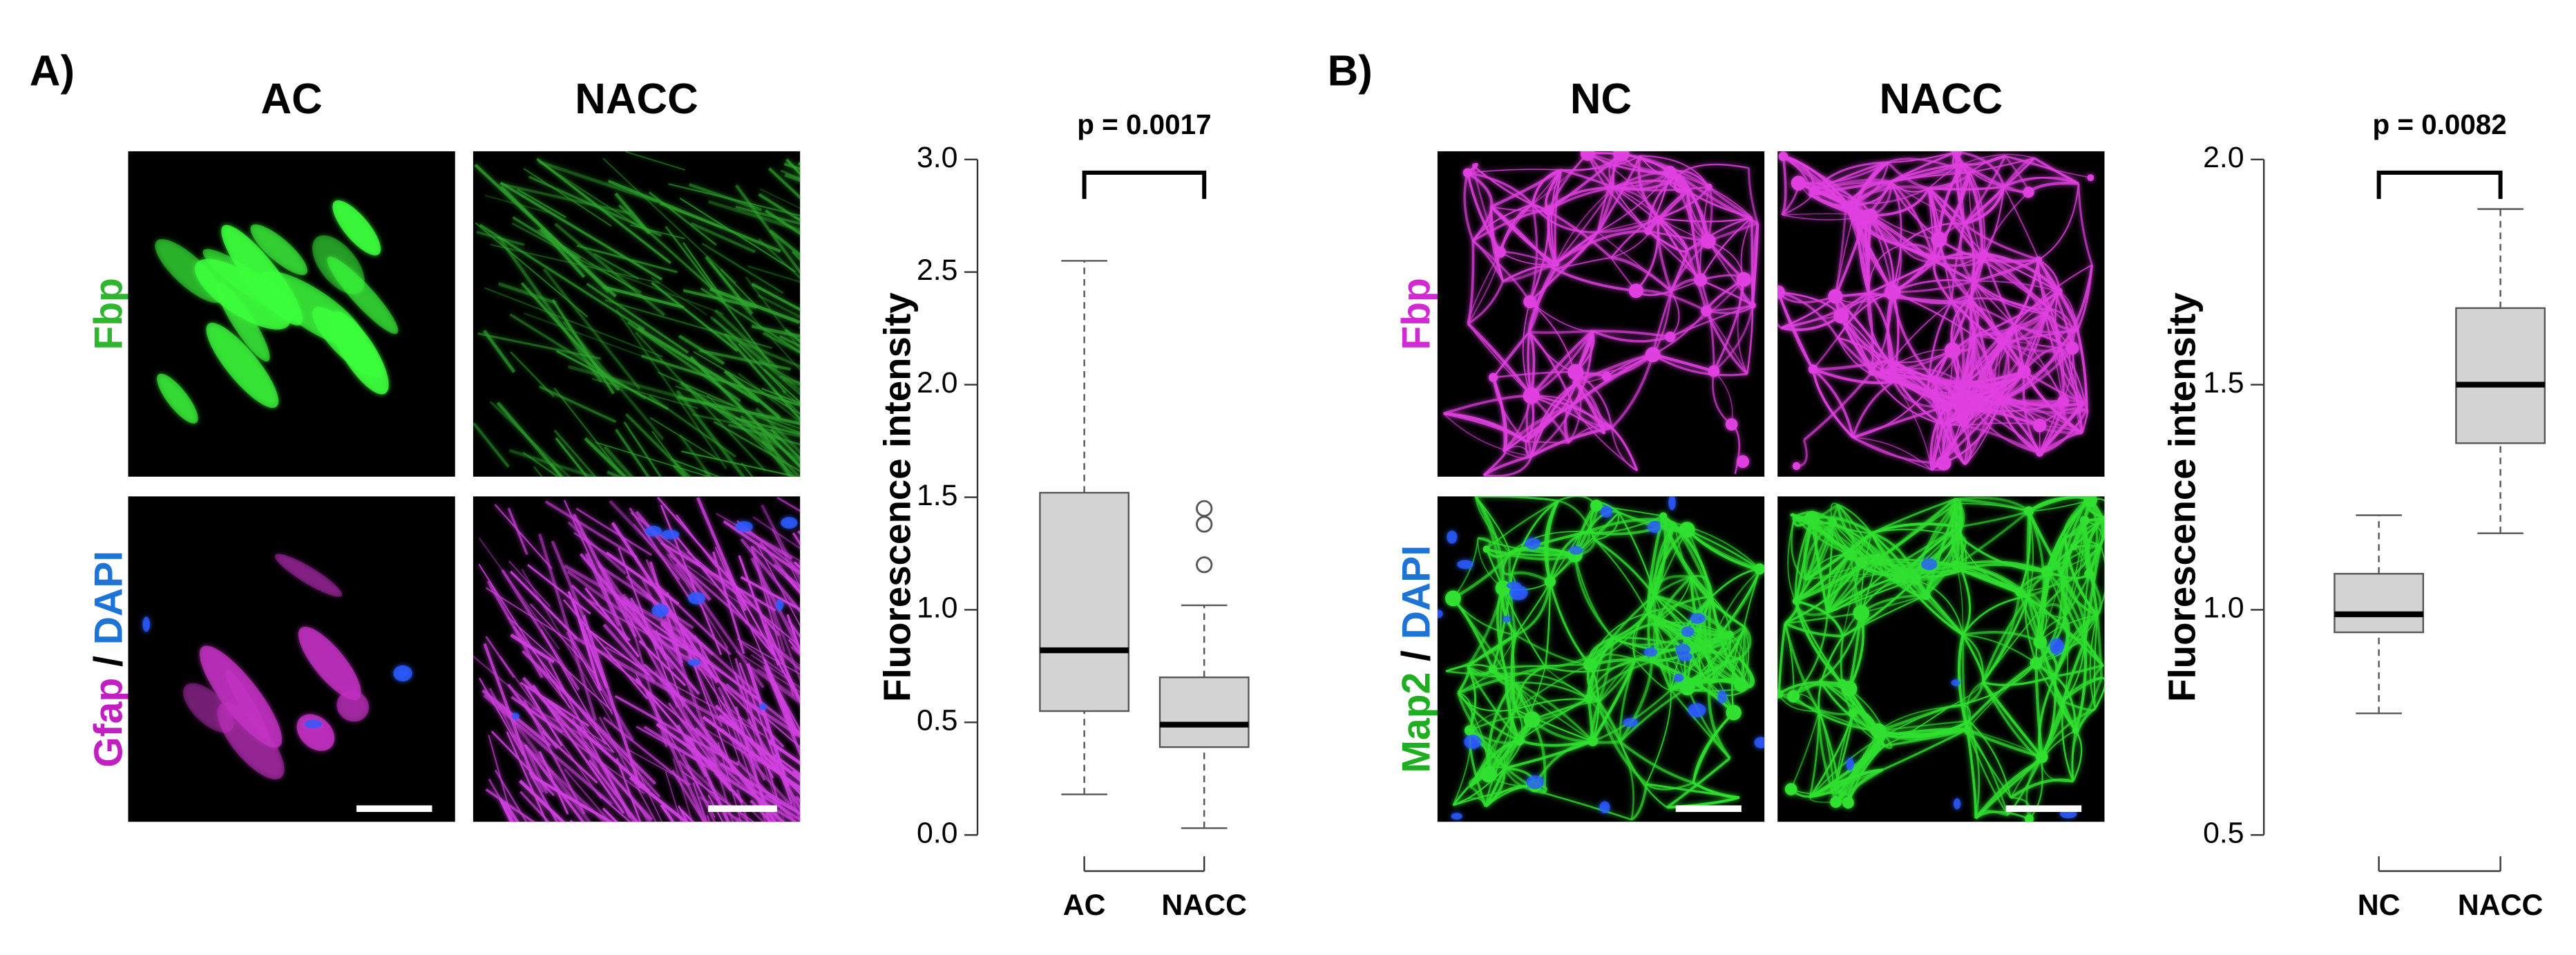  Describe the element at coordinates (1144, 124) in the screenshot. I see `p-value: p = 0.0017` at that location.